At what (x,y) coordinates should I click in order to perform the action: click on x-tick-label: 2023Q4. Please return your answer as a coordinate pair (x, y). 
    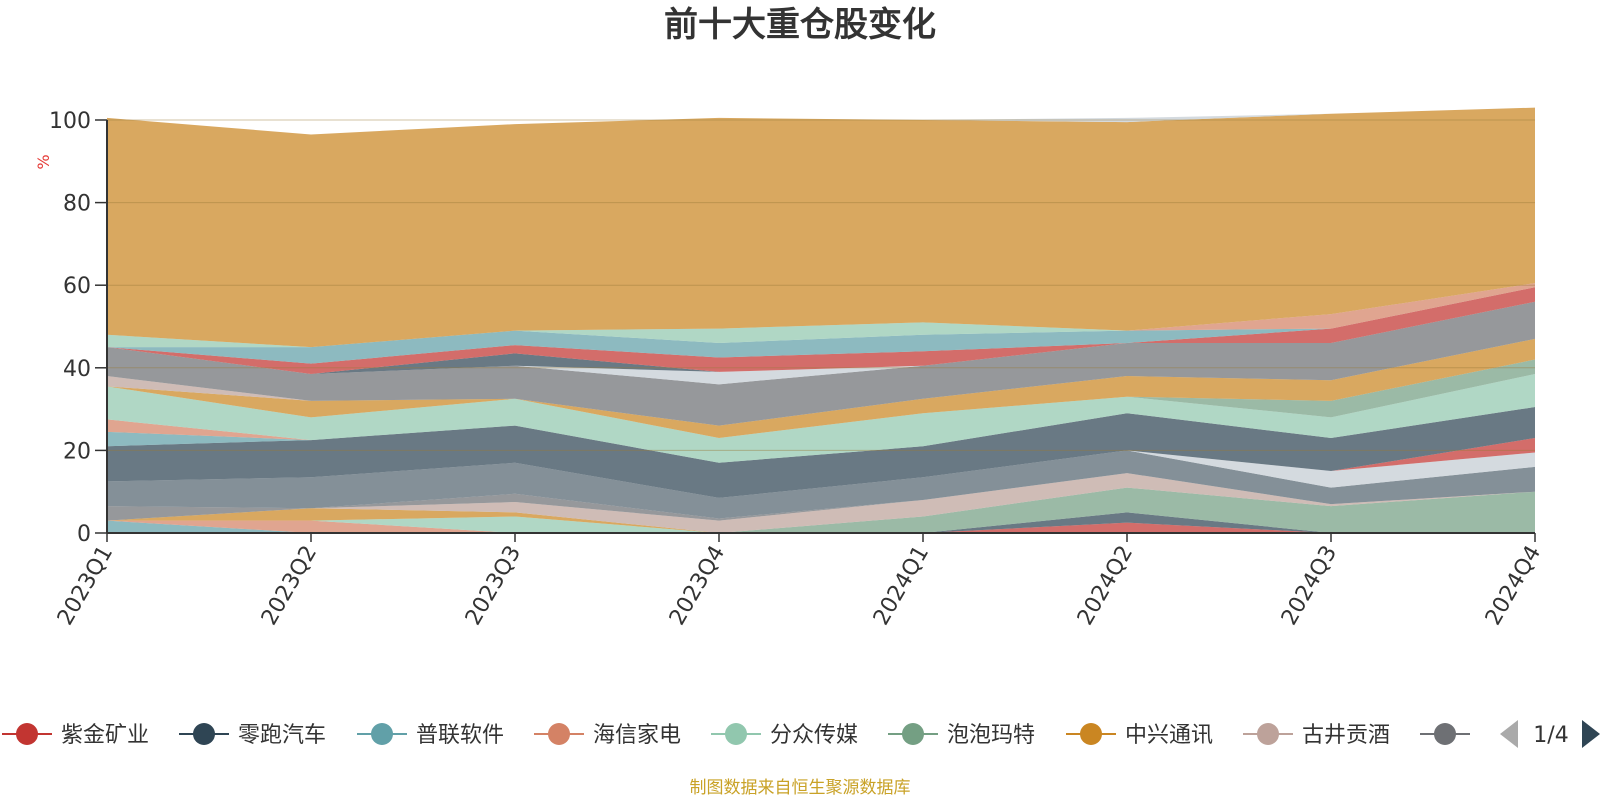
    Looking at the image, I should click on (697, 586).